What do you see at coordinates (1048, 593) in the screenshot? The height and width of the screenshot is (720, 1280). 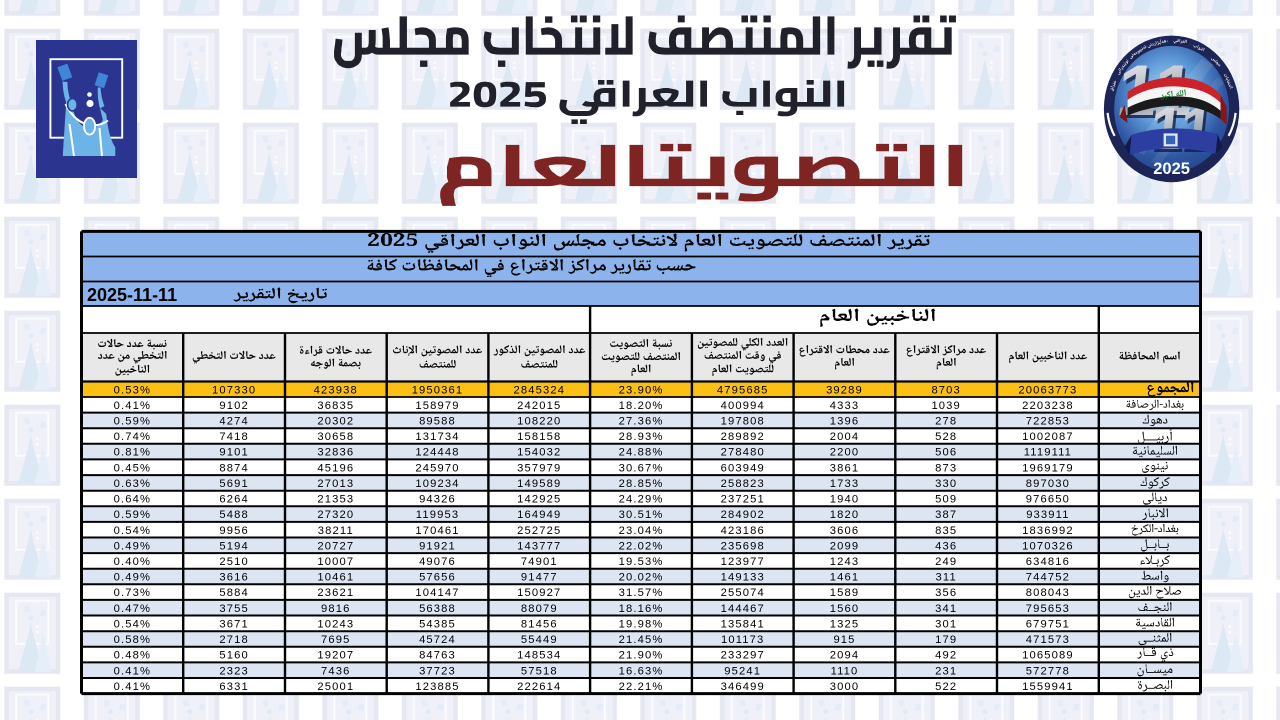 I see `svg-text: 808043` at bounding box center [1048, 593].